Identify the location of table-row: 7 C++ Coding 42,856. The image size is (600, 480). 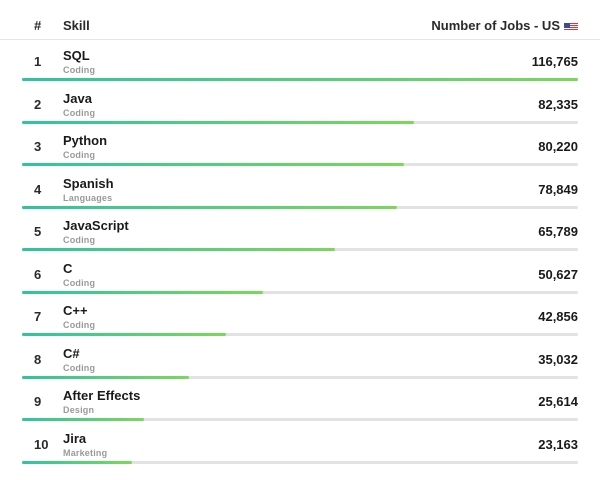
(300, 316).